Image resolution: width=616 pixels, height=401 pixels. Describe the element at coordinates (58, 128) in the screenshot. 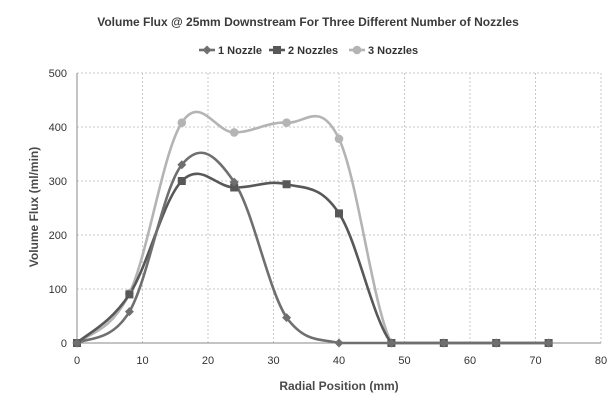

I see `y-tick-label-400: 400` at that location.